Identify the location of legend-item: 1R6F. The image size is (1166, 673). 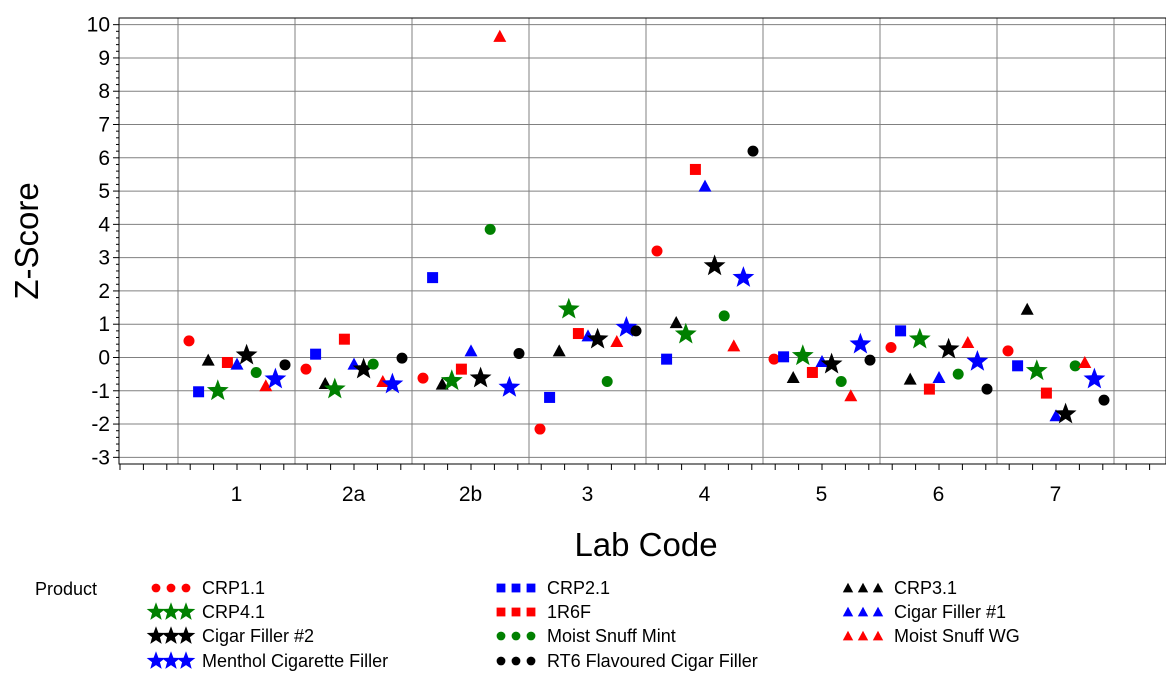
(543, 612).